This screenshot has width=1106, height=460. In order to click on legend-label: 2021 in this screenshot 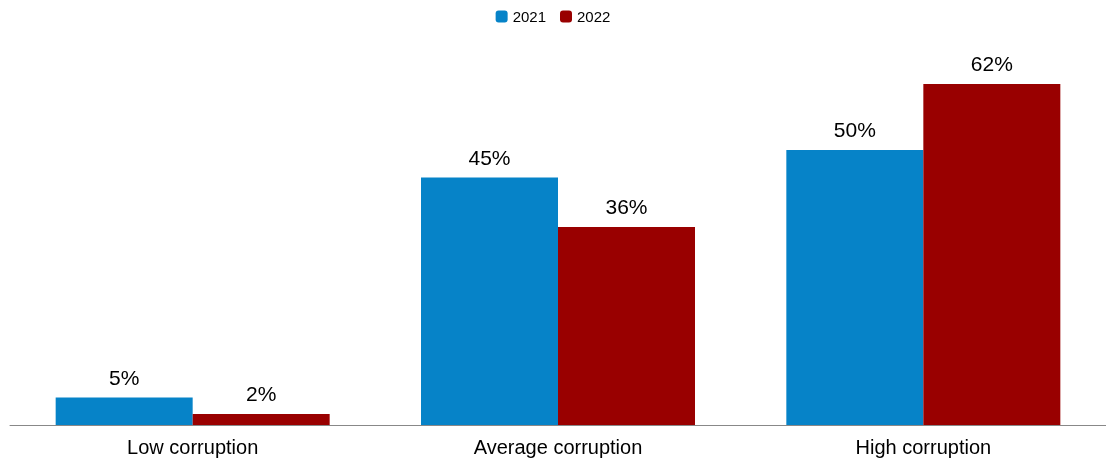, I will do `click(529, 16)`.